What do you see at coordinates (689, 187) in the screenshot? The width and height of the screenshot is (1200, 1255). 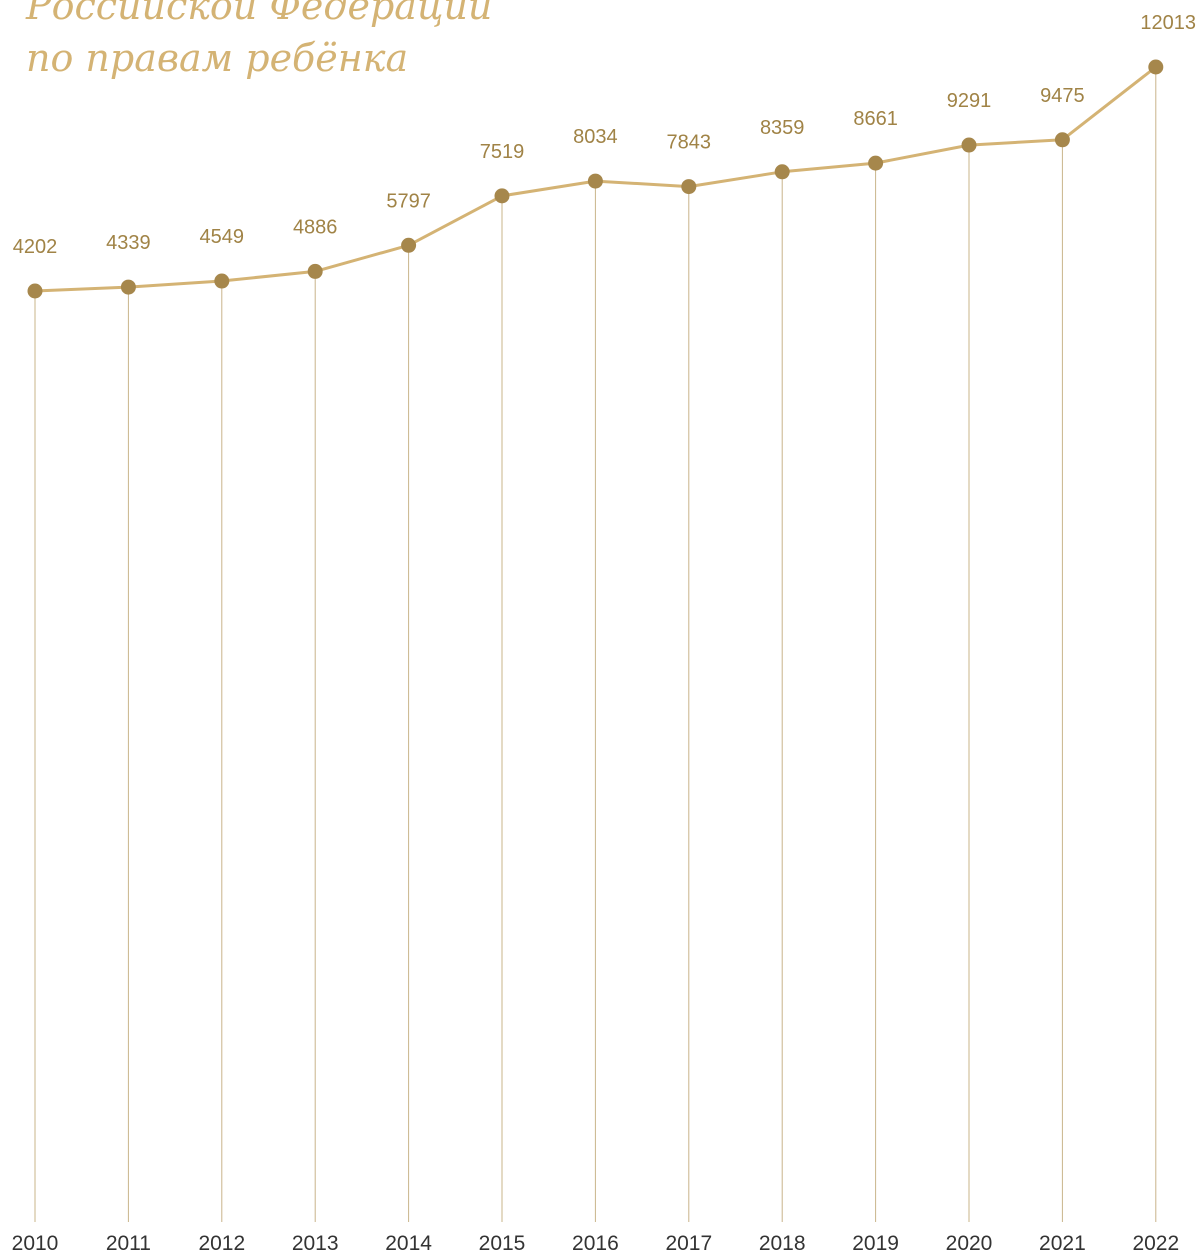 I see `data-point-2017` at bounding box center [689, 187].